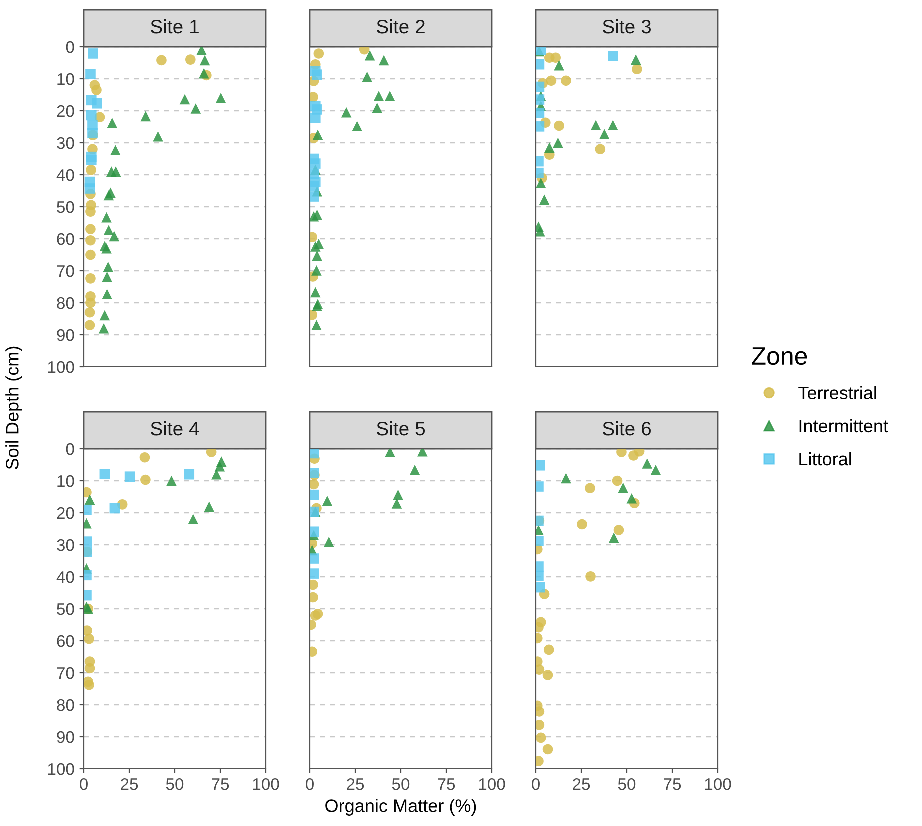 The width and height of the screenshot is (922, 826). Describe the element at coordinates (837, 393) in the screenshot. I see `legend-label: Terrestrial` at that location.